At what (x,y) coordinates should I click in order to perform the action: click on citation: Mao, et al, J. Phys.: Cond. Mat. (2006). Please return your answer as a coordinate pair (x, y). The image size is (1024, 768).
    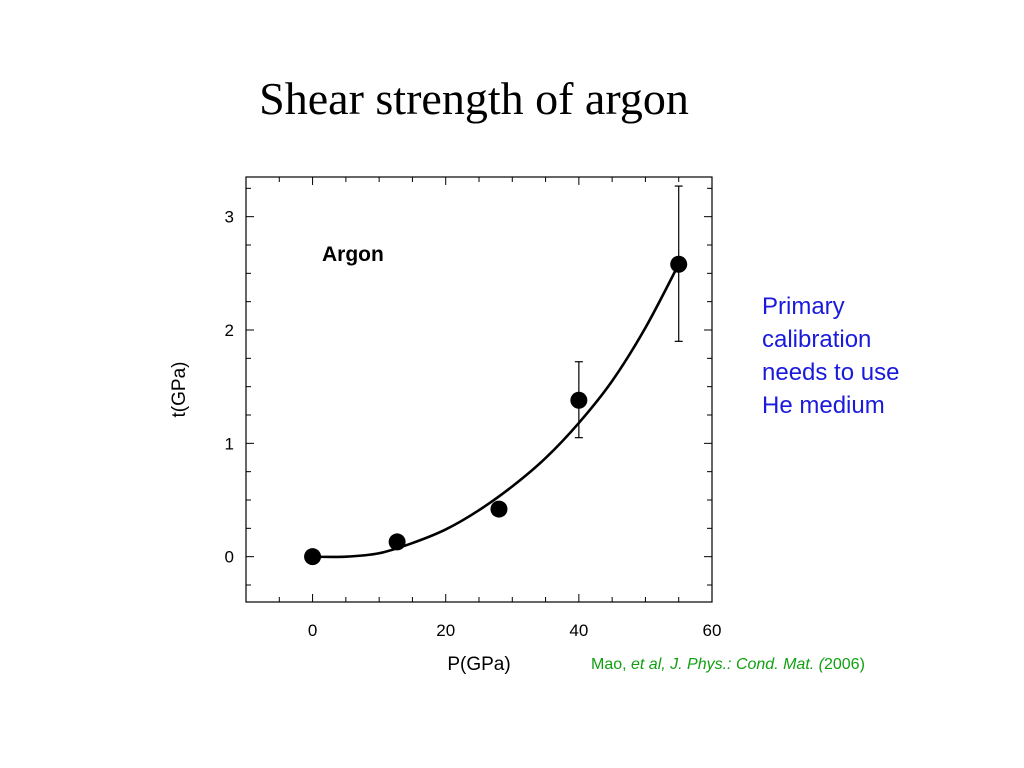
    Looking at the image, I should click on (728, 665).